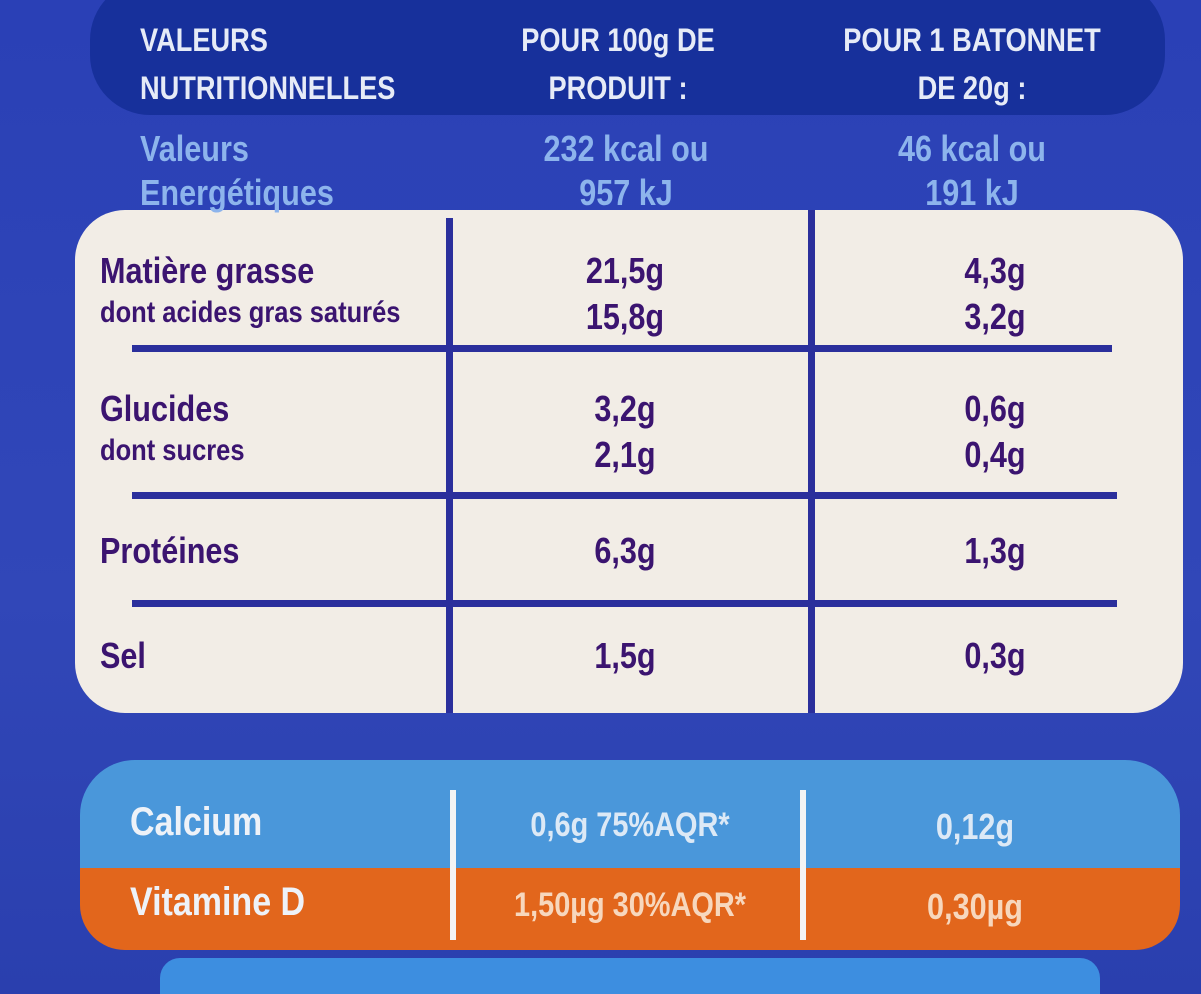 This screenshot has width=1201, height=994. I want to click on calcium-band, so click(630, 815).